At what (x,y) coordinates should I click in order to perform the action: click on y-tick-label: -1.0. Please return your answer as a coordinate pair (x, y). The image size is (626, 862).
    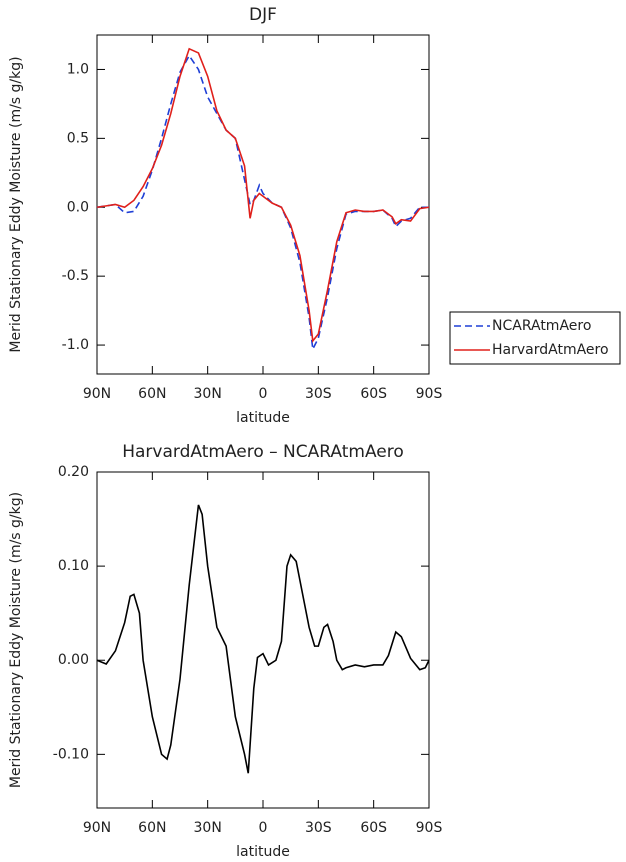
    Looking at the image, I should click on (75, 345).